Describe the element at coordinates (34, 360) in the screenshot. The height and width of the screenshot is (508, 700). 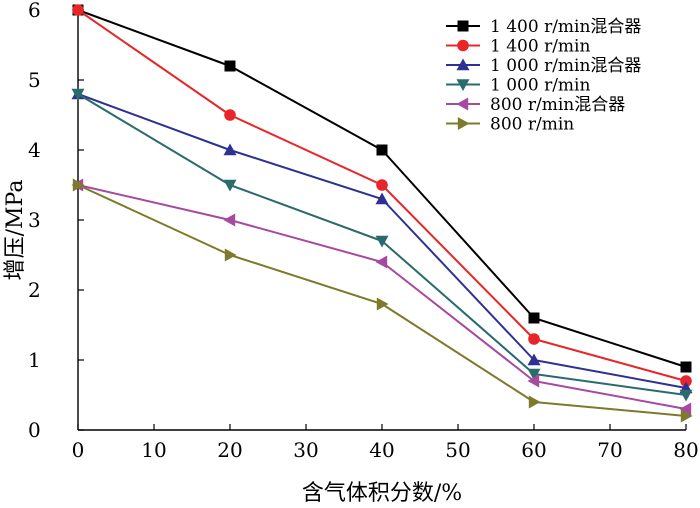
I see `y-tick-label: 1` at that location.